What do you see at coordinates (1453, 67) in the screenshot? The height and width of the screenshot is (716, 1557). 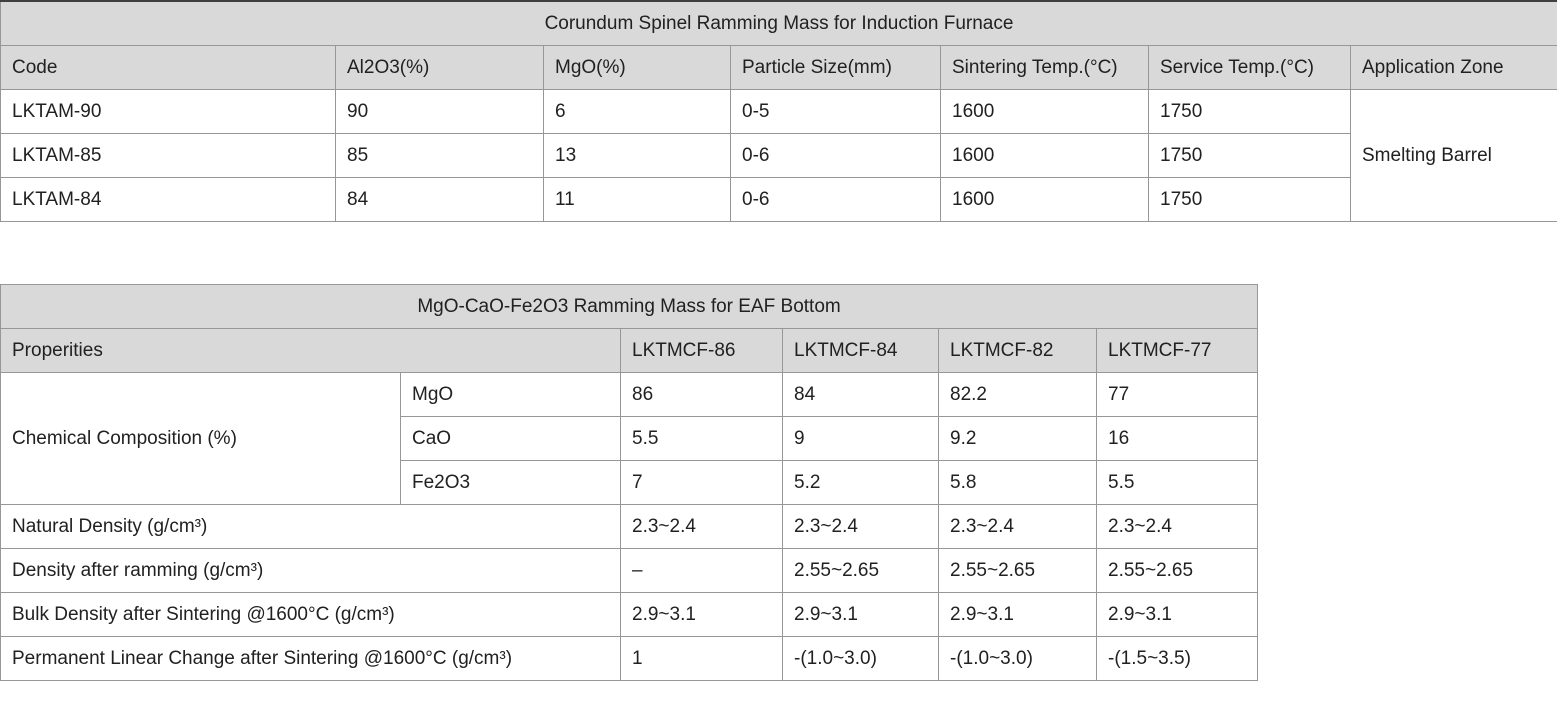 I see `column-header-application-zone: Application Zone` at bounding box center [1453, 67].